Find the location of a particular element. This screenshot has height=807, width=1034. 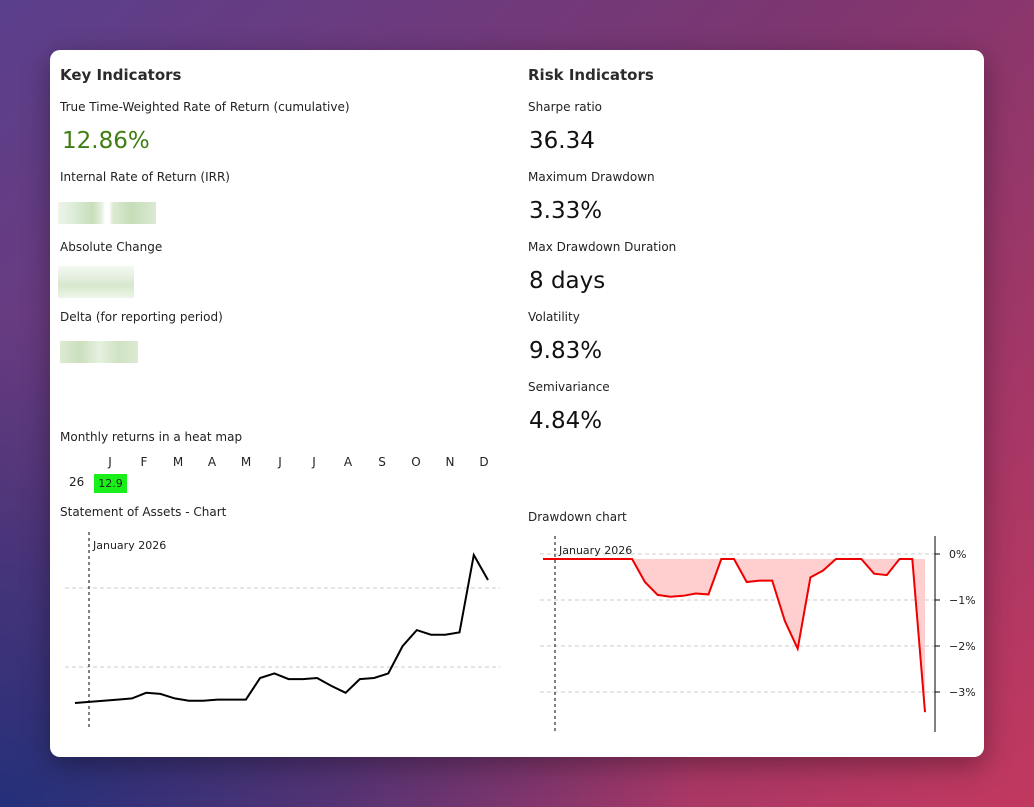

heatmap-month-6: J is located at coordinates (314, 462).